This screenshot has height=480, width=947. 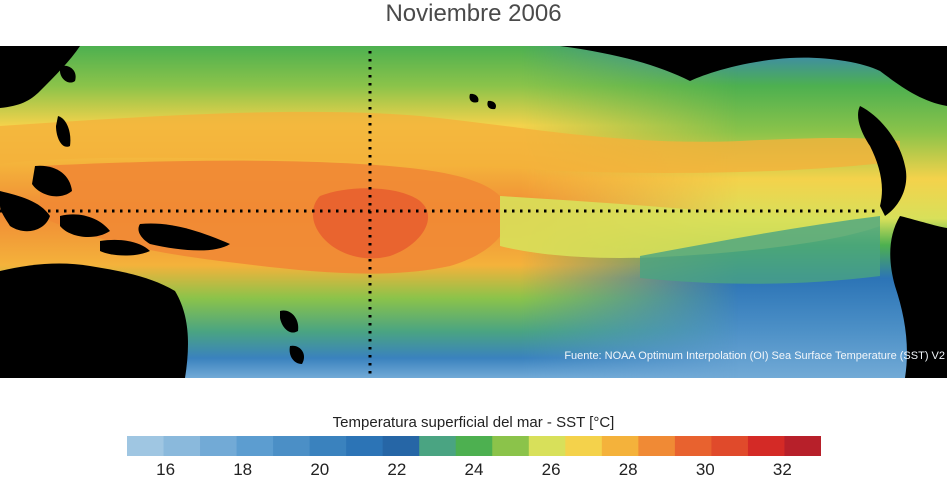 I want to click on borneo-land, so click(x=52, y=181).